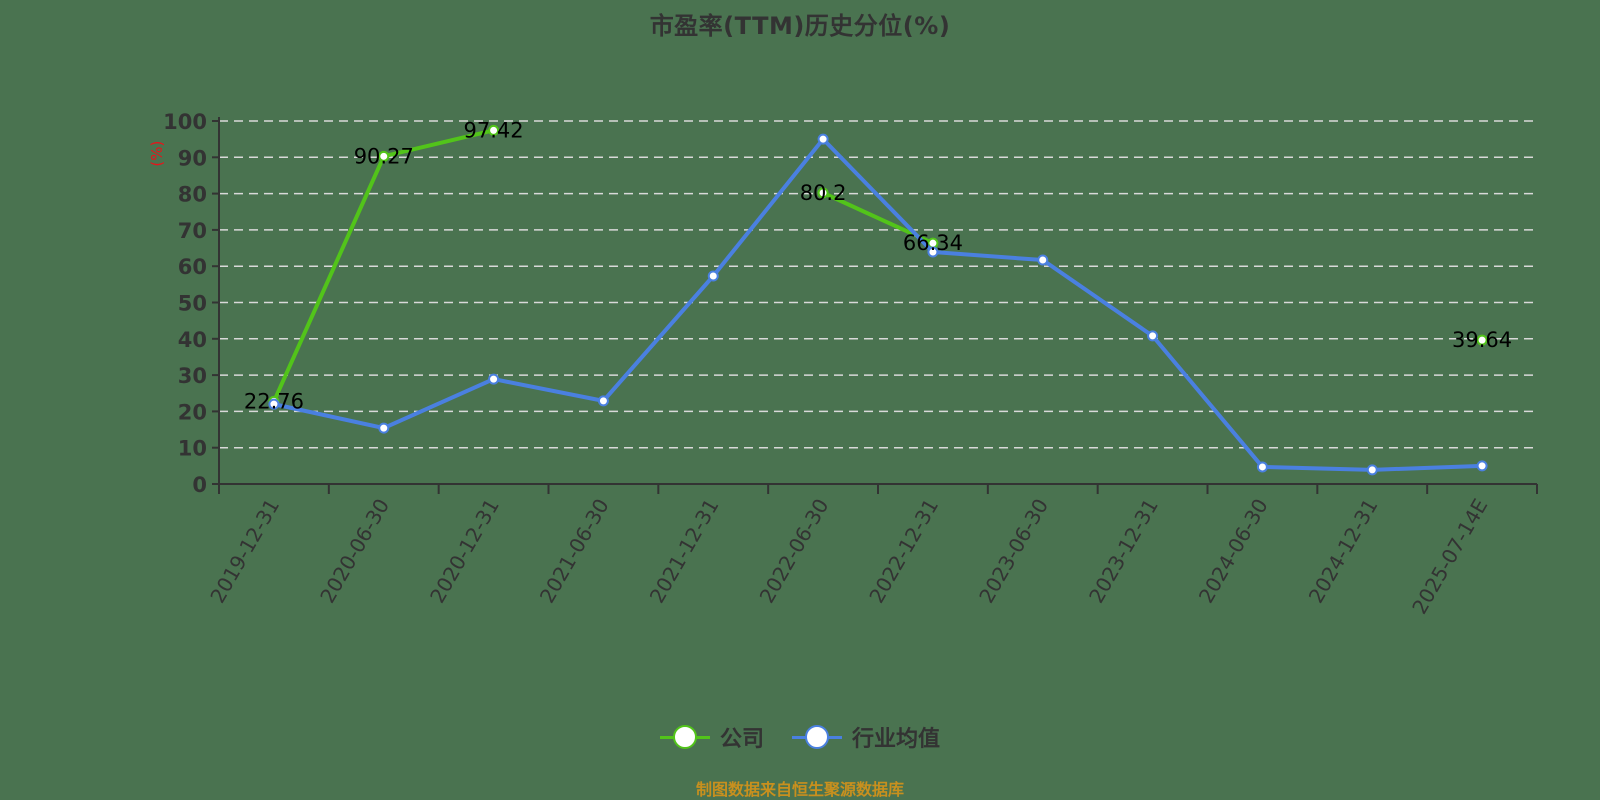 The width and height of the screenshot is (1600, 800). What do you see at coordinates (684, 551) in the screenshot?
I see `x-tick-label: 2021-12-31` at bounding box center [684, 551].